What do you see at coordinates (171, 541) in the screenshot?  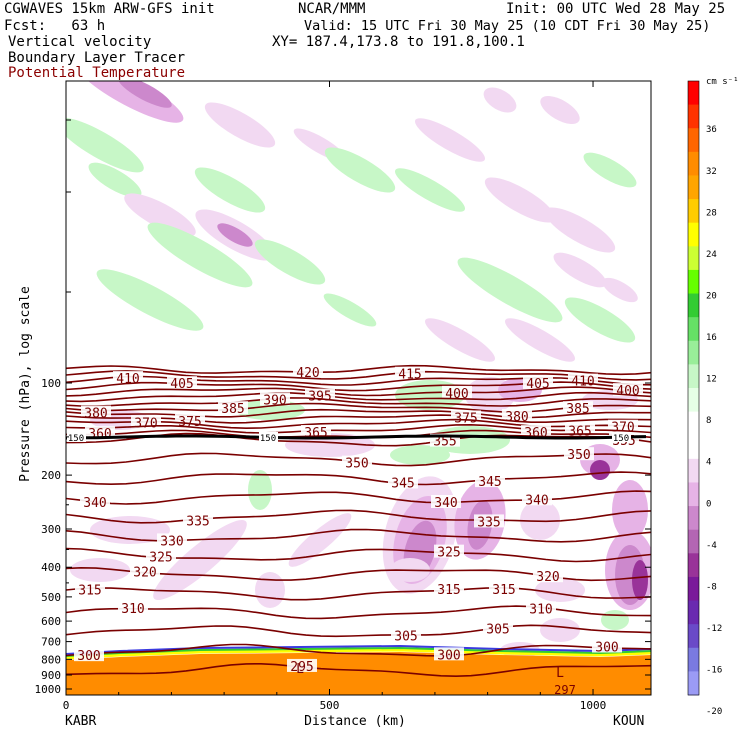 I see `theta-label-330: 330` at bounding box center [171, 541].